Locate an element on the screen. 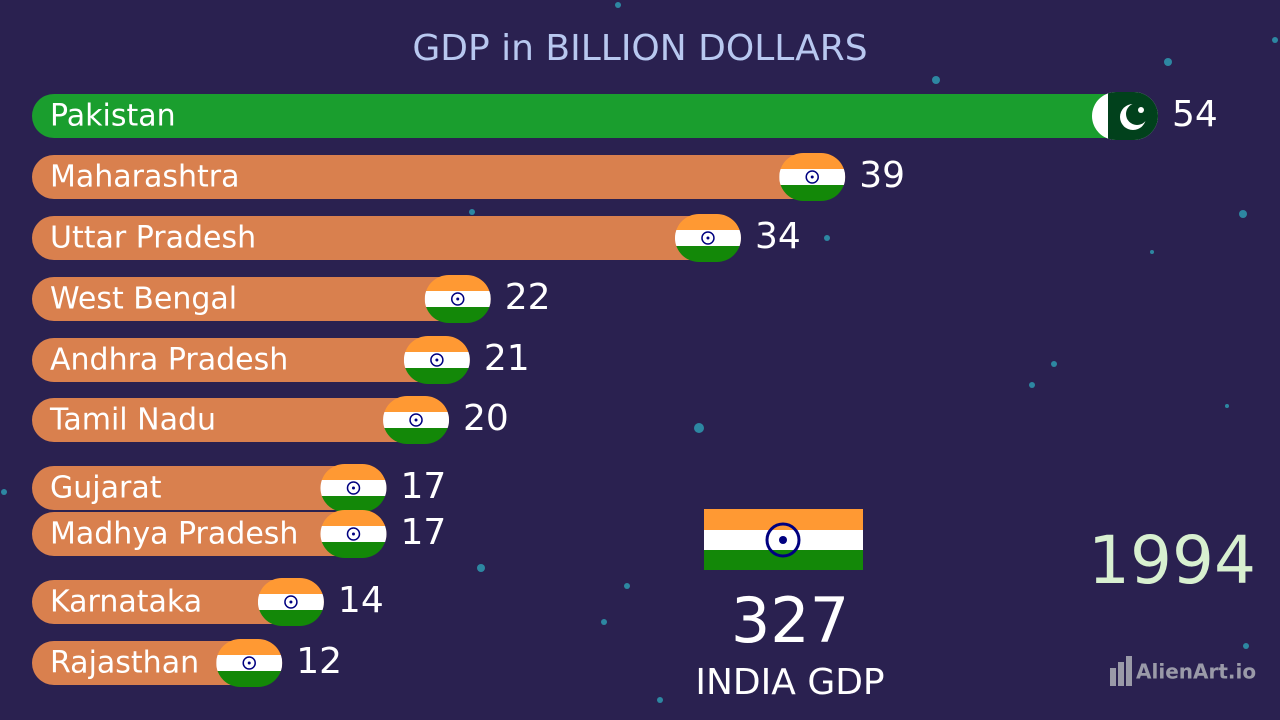 The height and width of the screenshot is (720, 1280). star is located at coordinates (1141, 110).